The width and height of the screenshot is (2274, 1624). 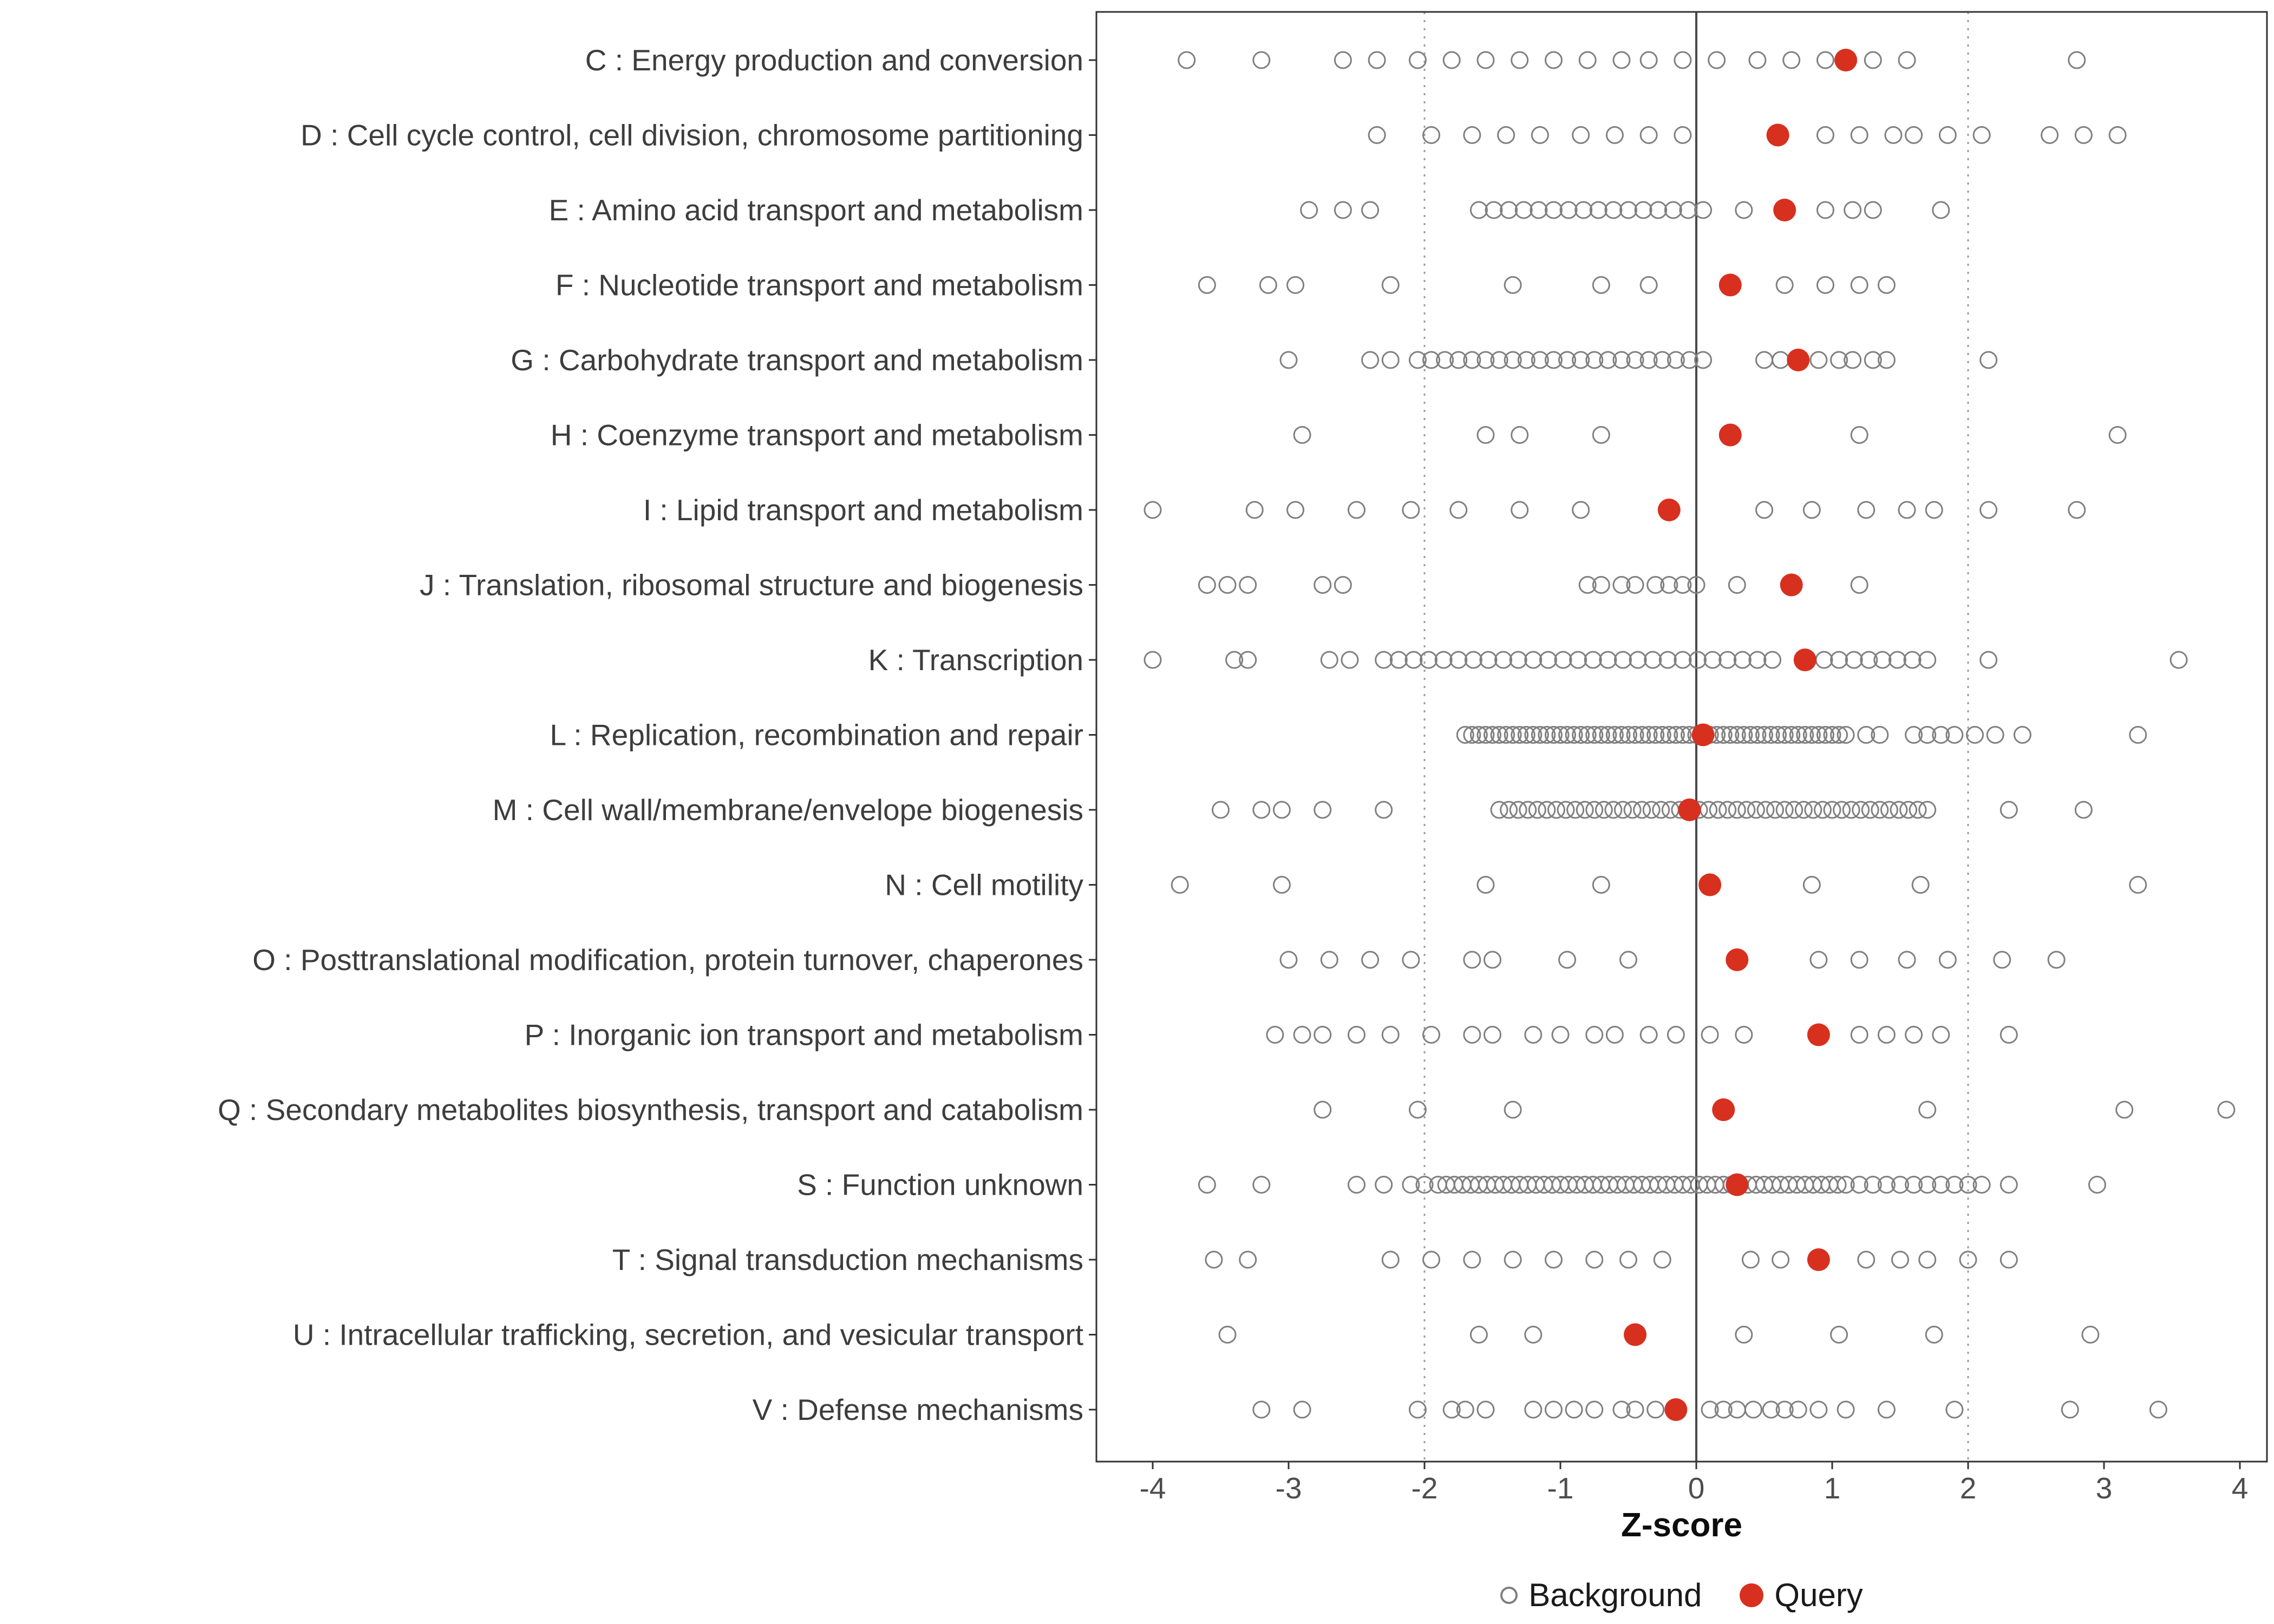 What do you see at coordinates (2241, 1488) in the screenshot?
I see `x-tick-label: 4` at bounding box center [2241, 1488].